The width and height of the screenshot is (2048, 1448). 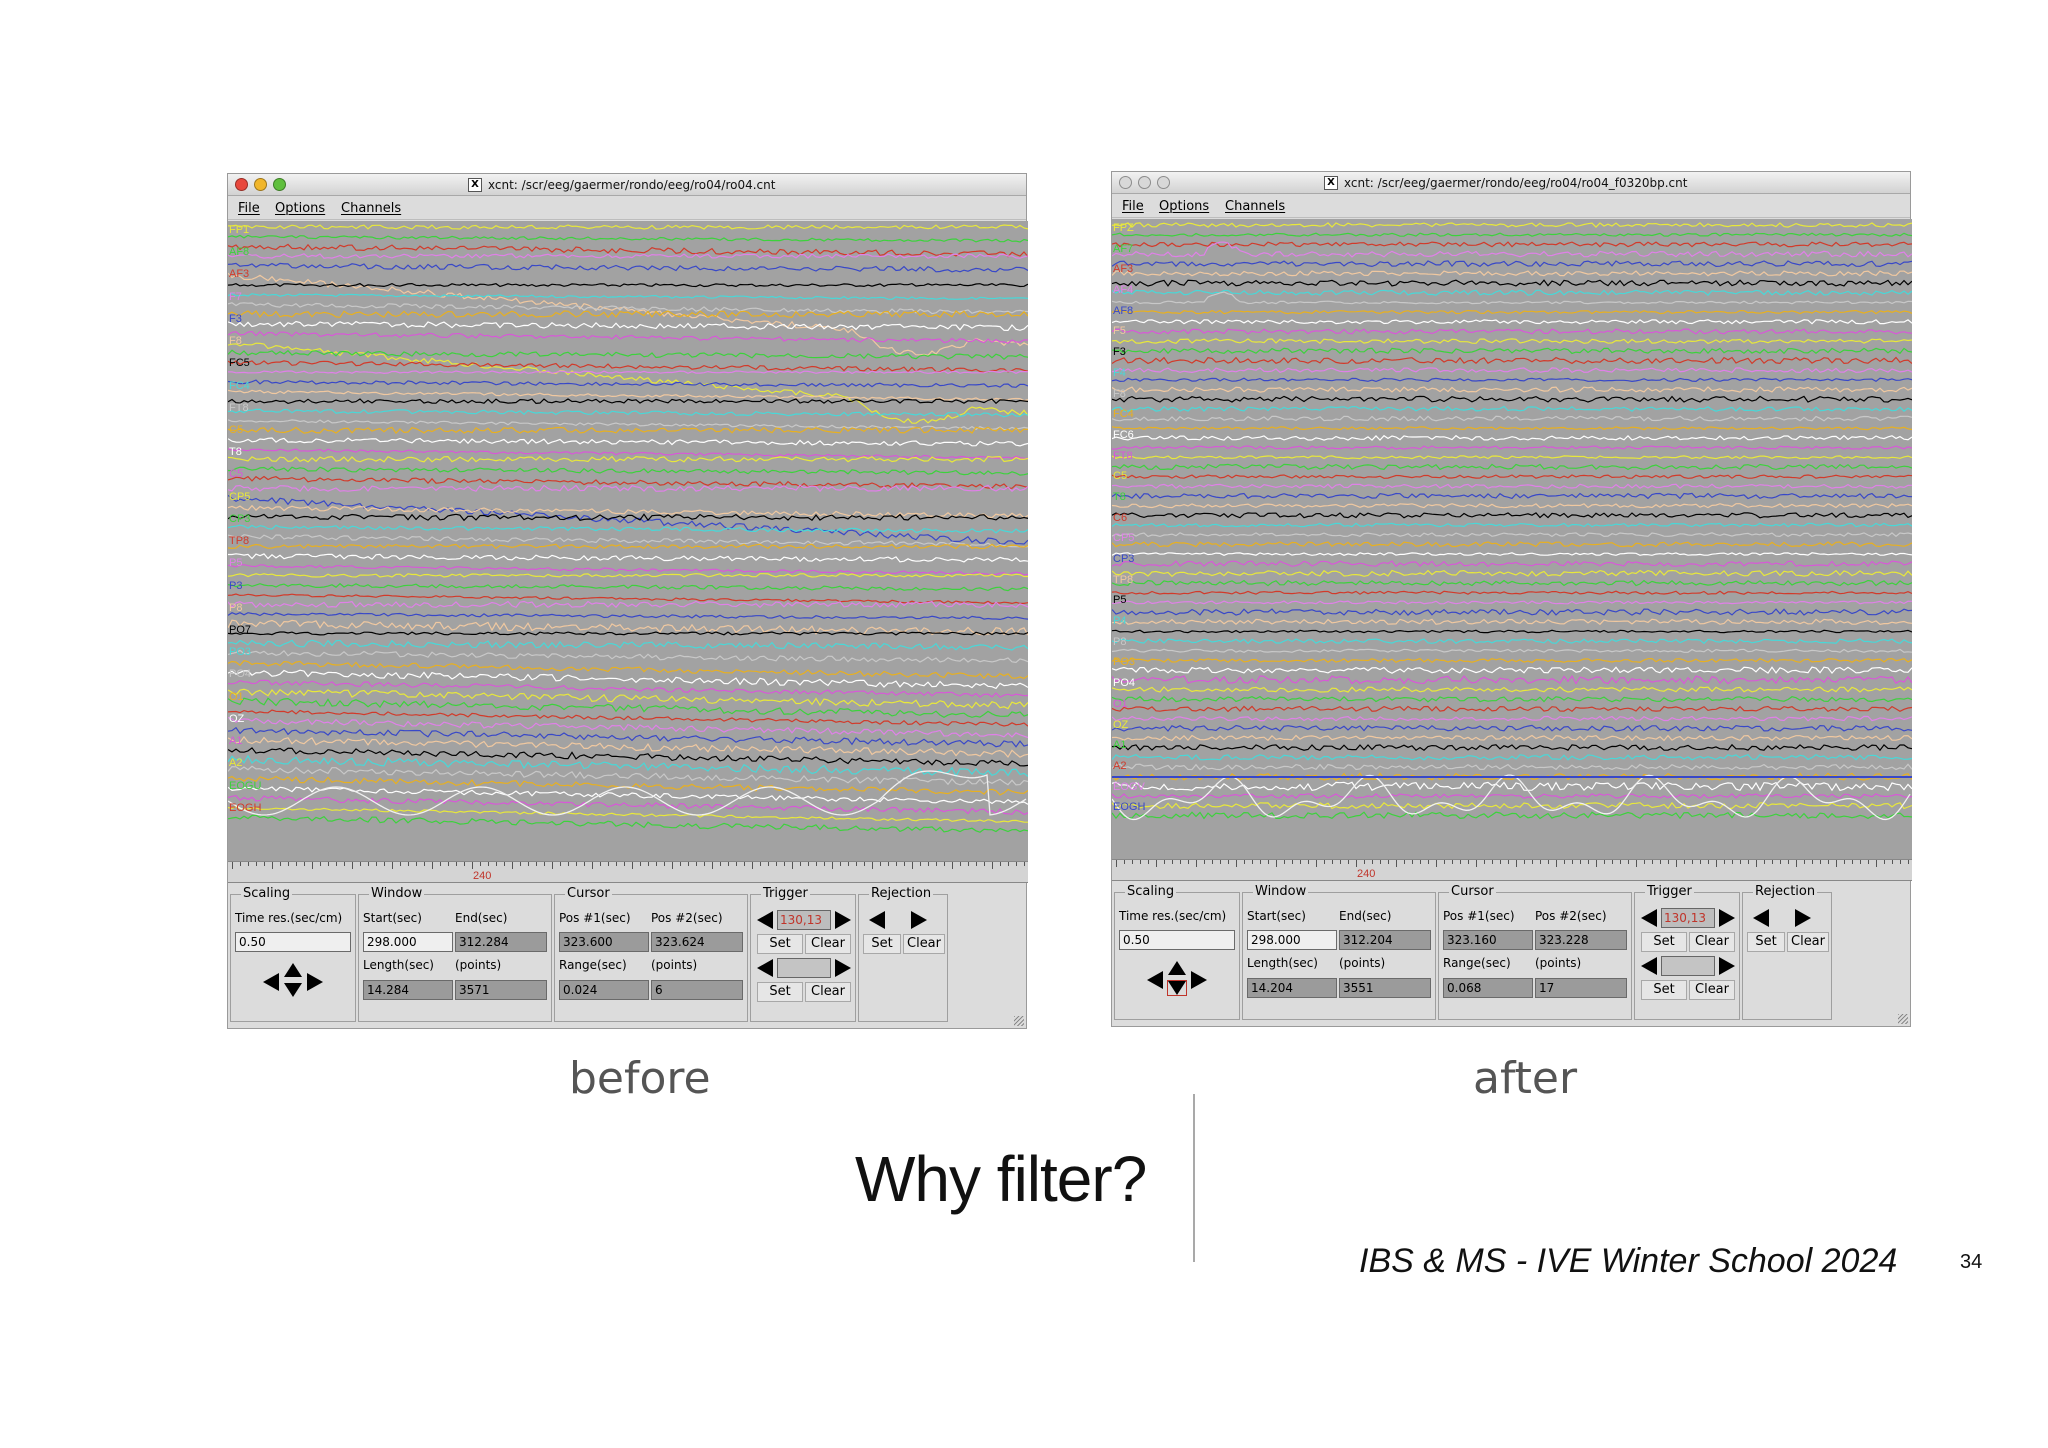 I want to click on channel-label: FC4, so click(x=239, y=385).